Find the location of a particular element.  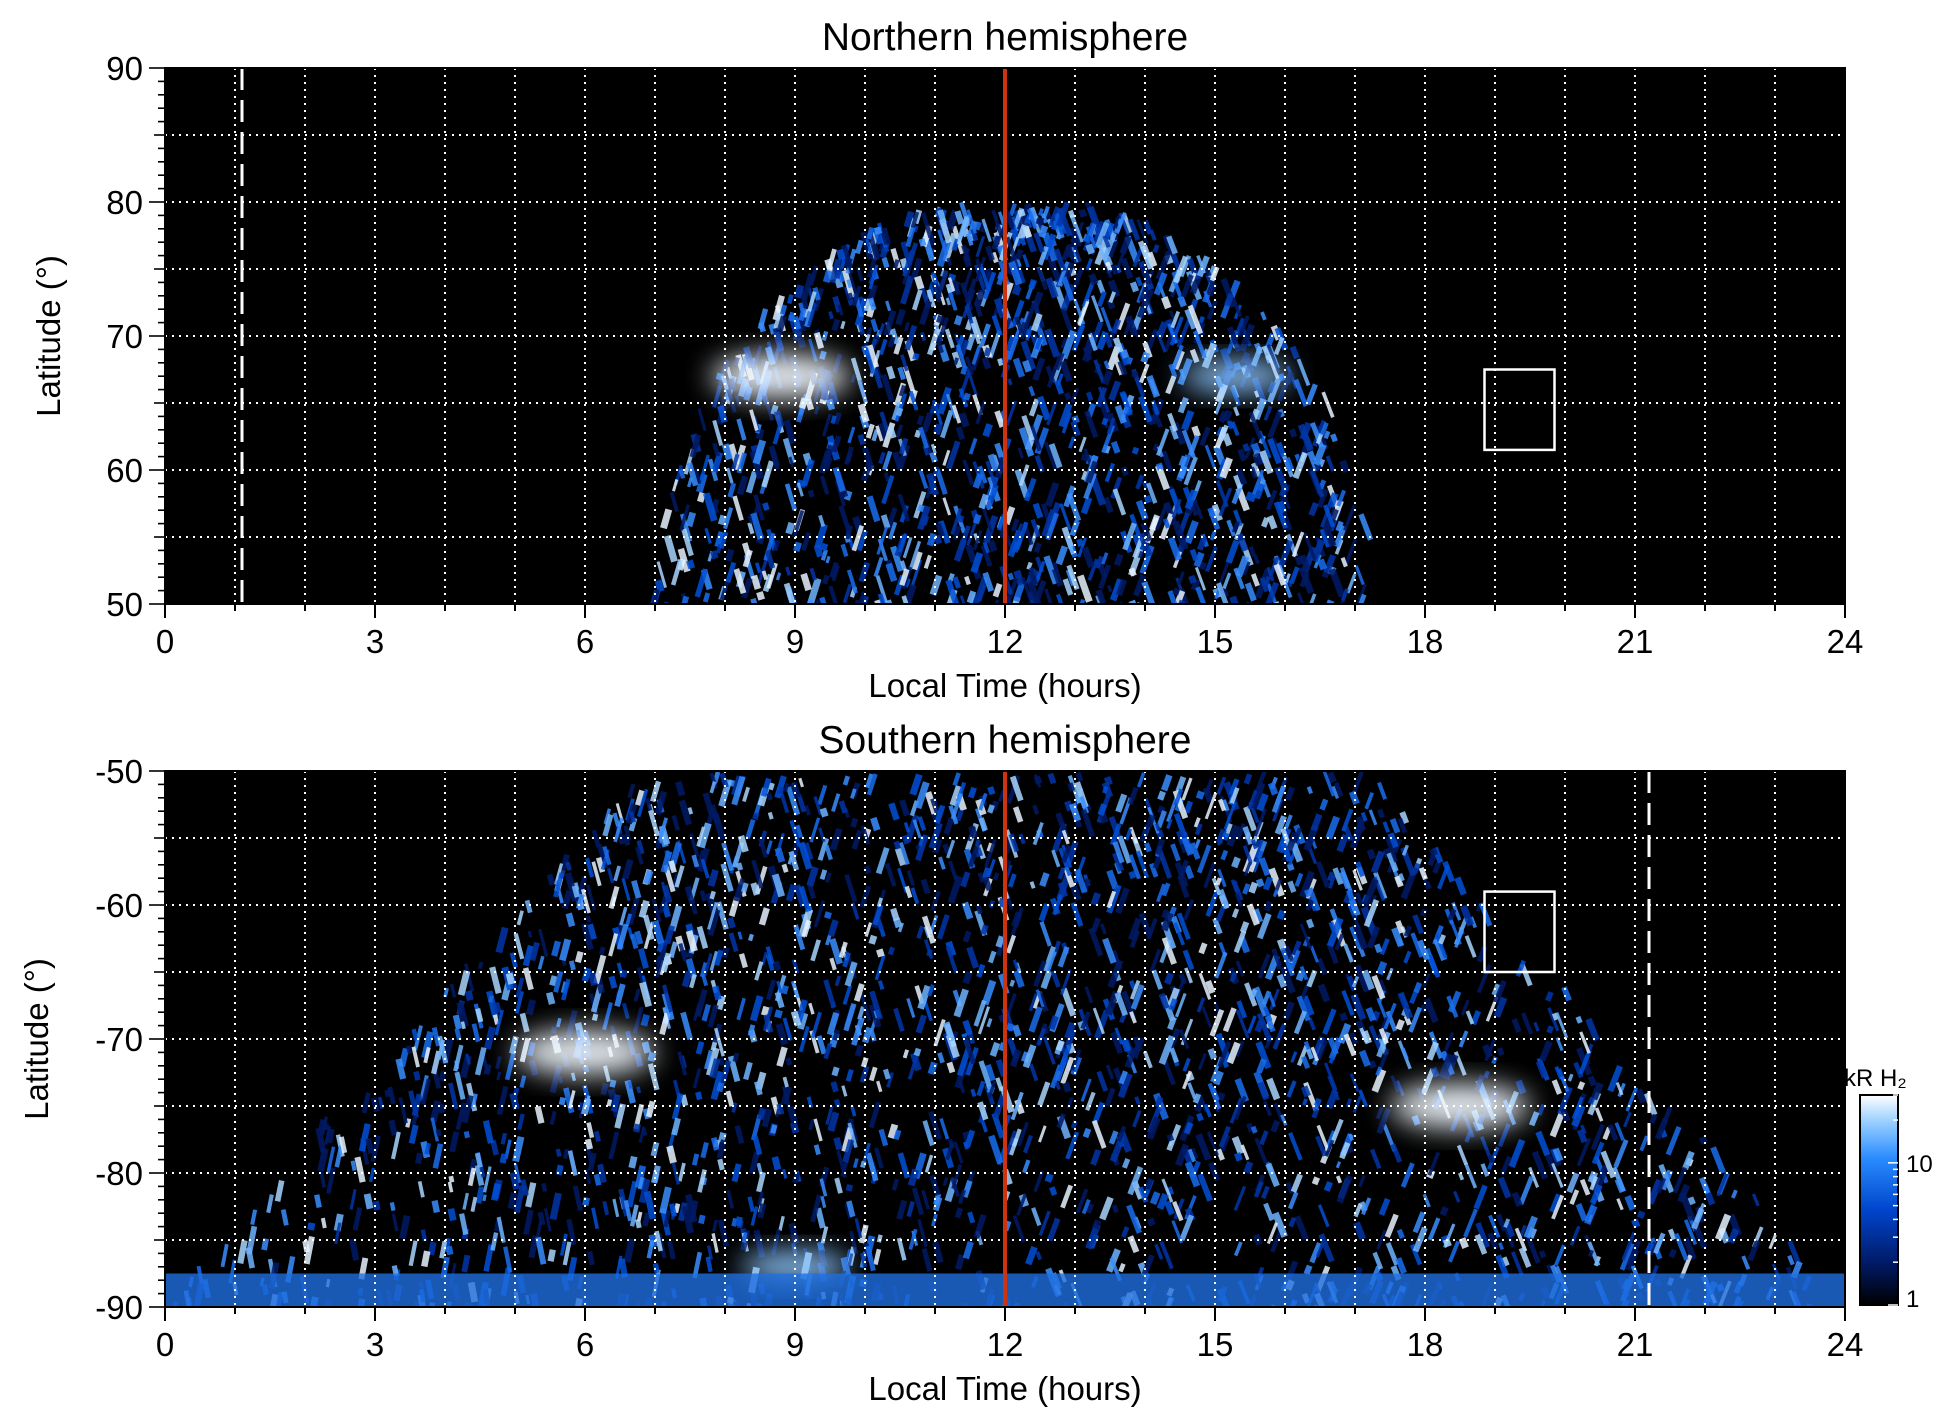

y-axis-label: Latitude (°) is located at coordinates (36, 1039).